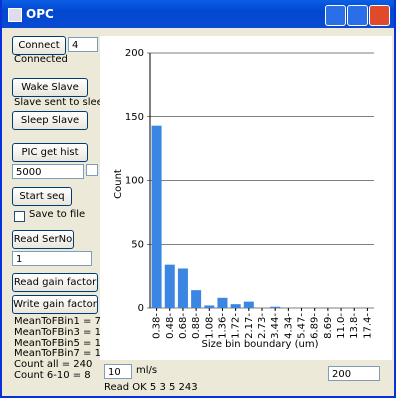 The width and height of the screenshot is (400, 400). What do you see at coordinates (170, 326) in the screenshot?
I see `x-tick-label: 0.48-` at bounding box center [170, 326].